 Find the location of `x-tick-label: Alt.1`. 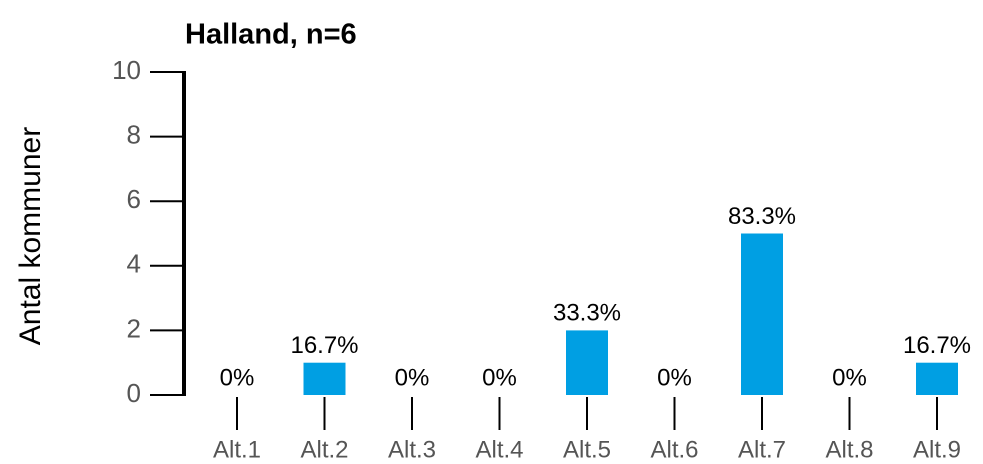

x-tick-label: Alt.1 is located at coordinates (237, 449).